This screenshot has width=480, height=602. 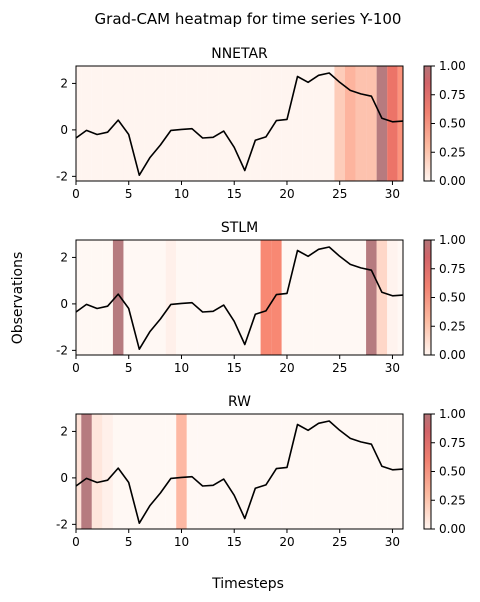 I want to click on colorbar-tick-label: 0.00, so click(x=452, y=355).